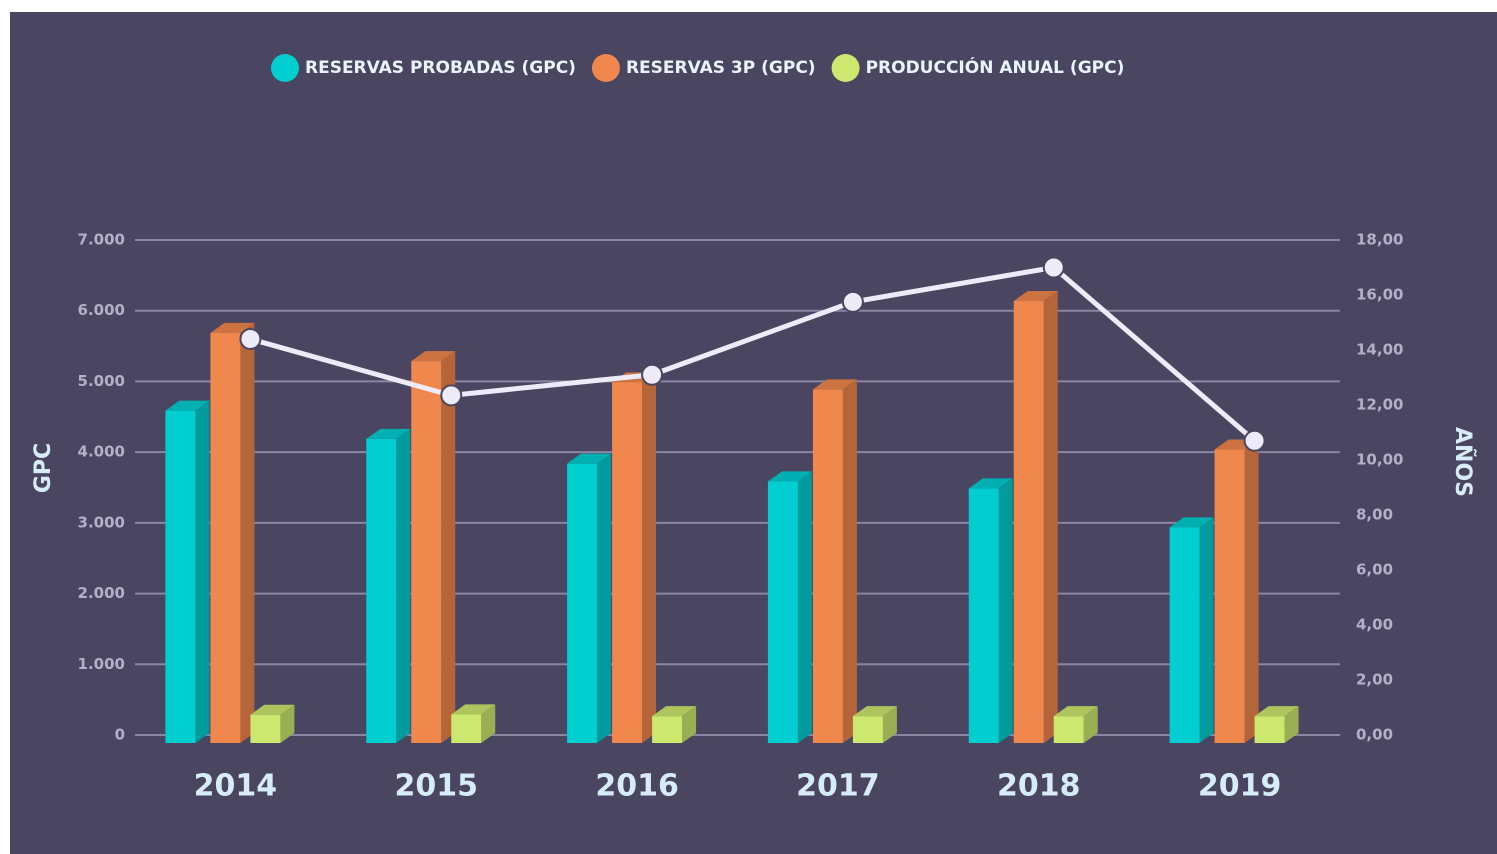 The image size is (1497, 854). What do you see at coordinates (1379, 405) in the screenshot?
I see `y2-tick-label: 12,00` at bounding box center [1379, 405].